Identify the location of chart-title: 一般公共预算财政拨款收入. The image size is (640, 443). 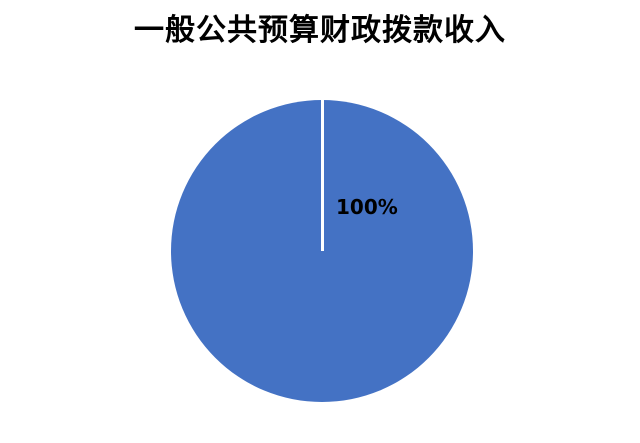
(320, 30).